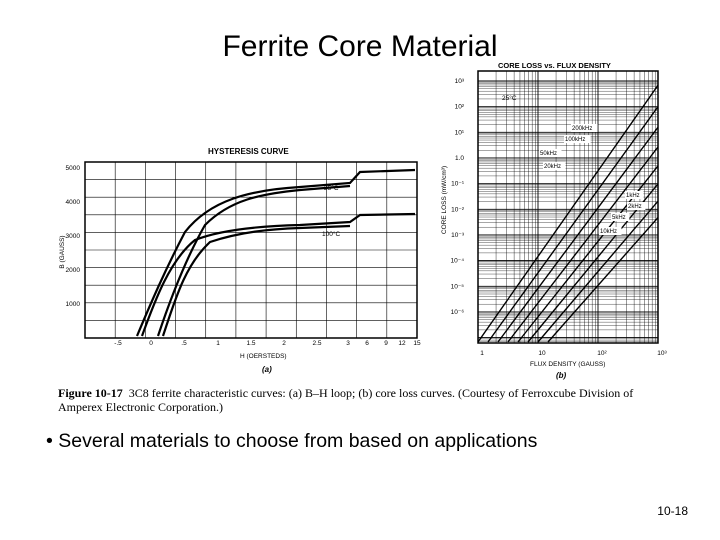 This screenshot has height=540, width=720. I want to click on frequency-label: 1kHz, so click(633, 196).